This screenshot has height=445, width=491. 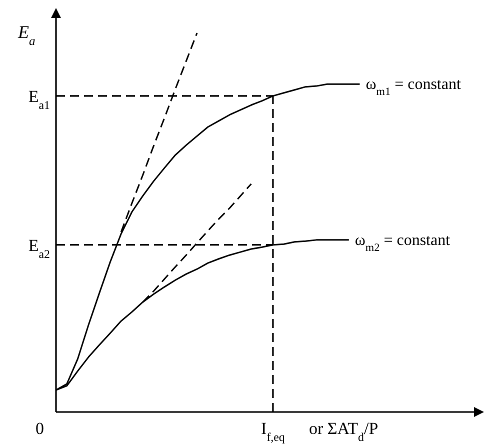 What do you see at coordinates (39, 99) in the screenshot?
I see `ref-line-label: E$_{a1}$` at bounding box center [39, 99].